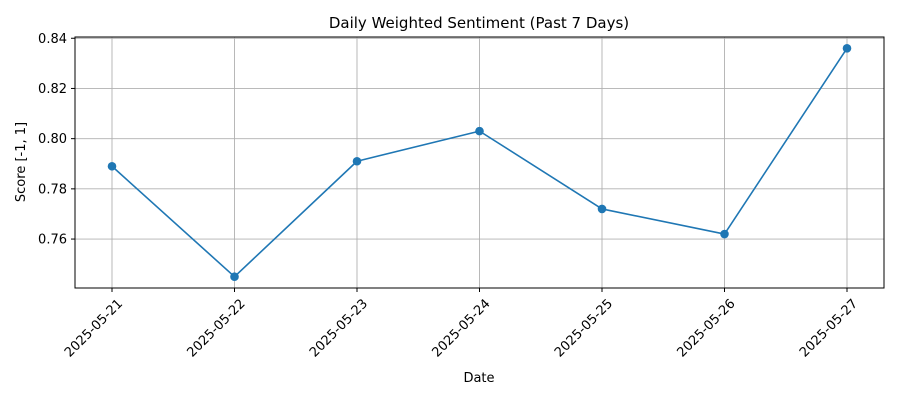 This screenshot has width=900, height=405. Describe the element at coordinates (52, 240) in the screenshot. I see `y-tick-label: 0.76` at that location.